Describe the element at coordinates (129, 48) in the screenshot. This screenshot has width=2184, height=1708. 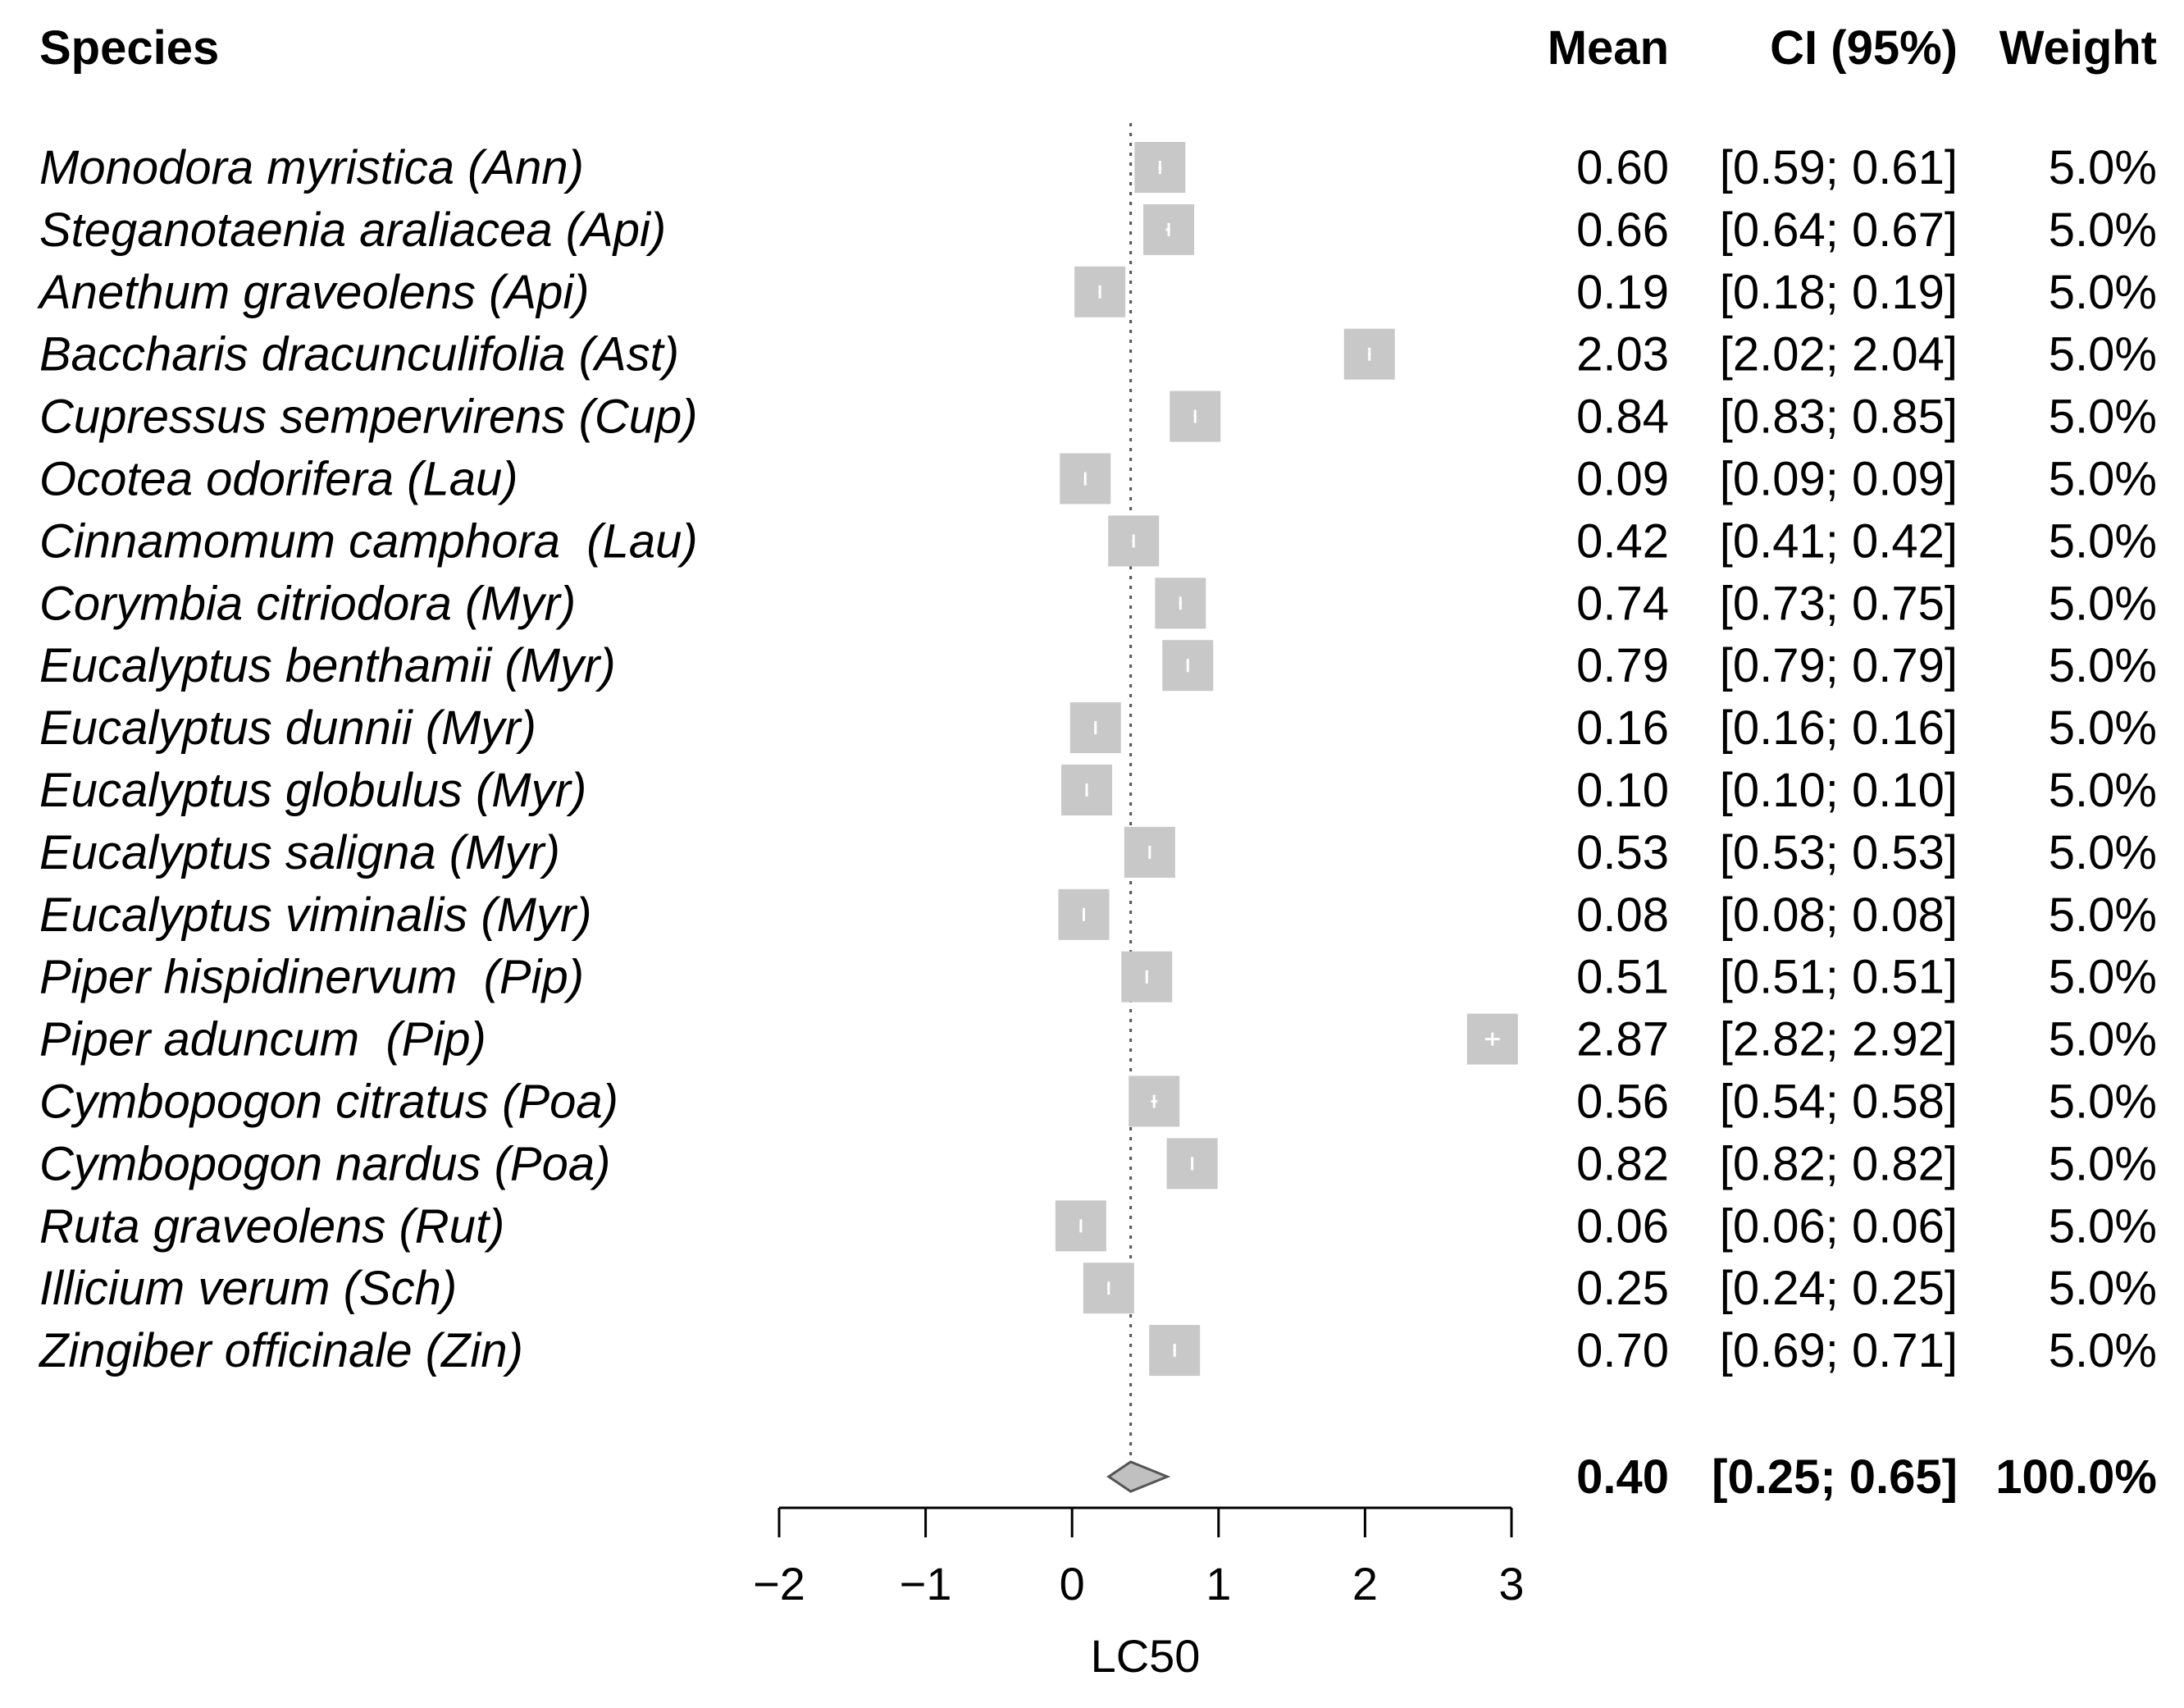
I see `species-header: Species` at that location.